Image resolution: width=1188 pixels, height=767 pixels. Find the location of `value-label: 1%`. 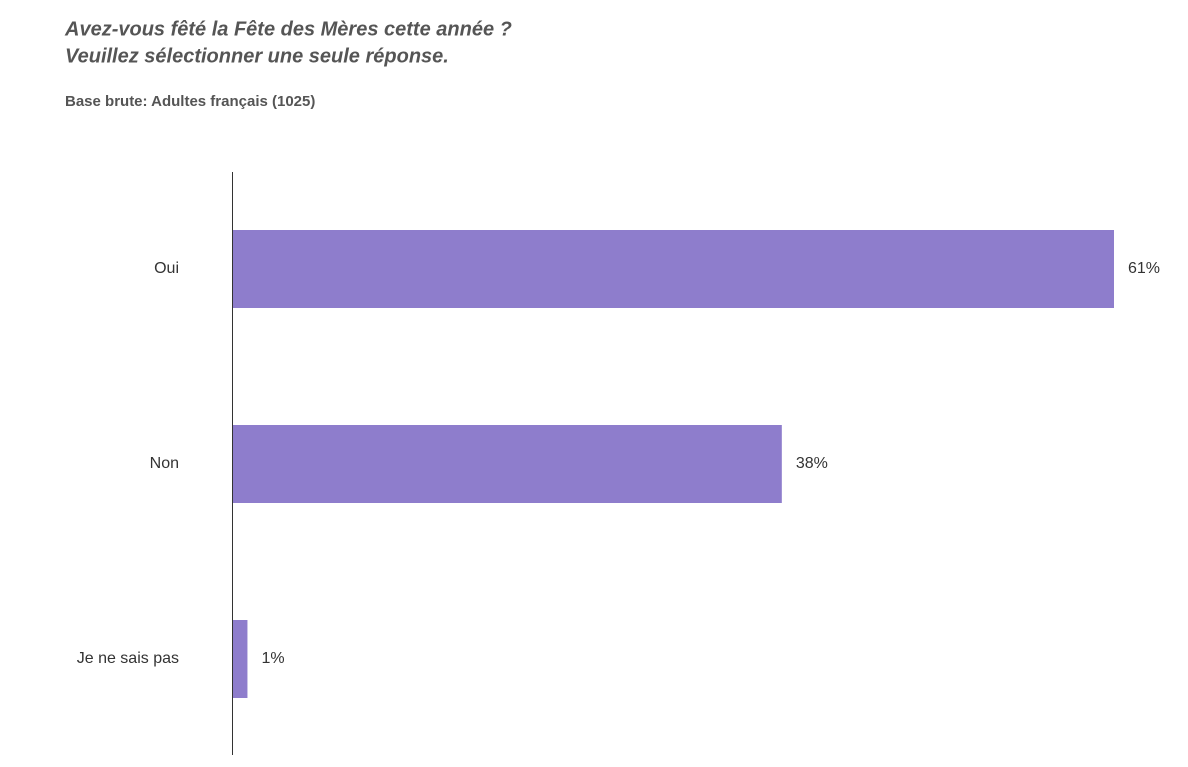

value-label: 1% is located at coordinates (272, 658).